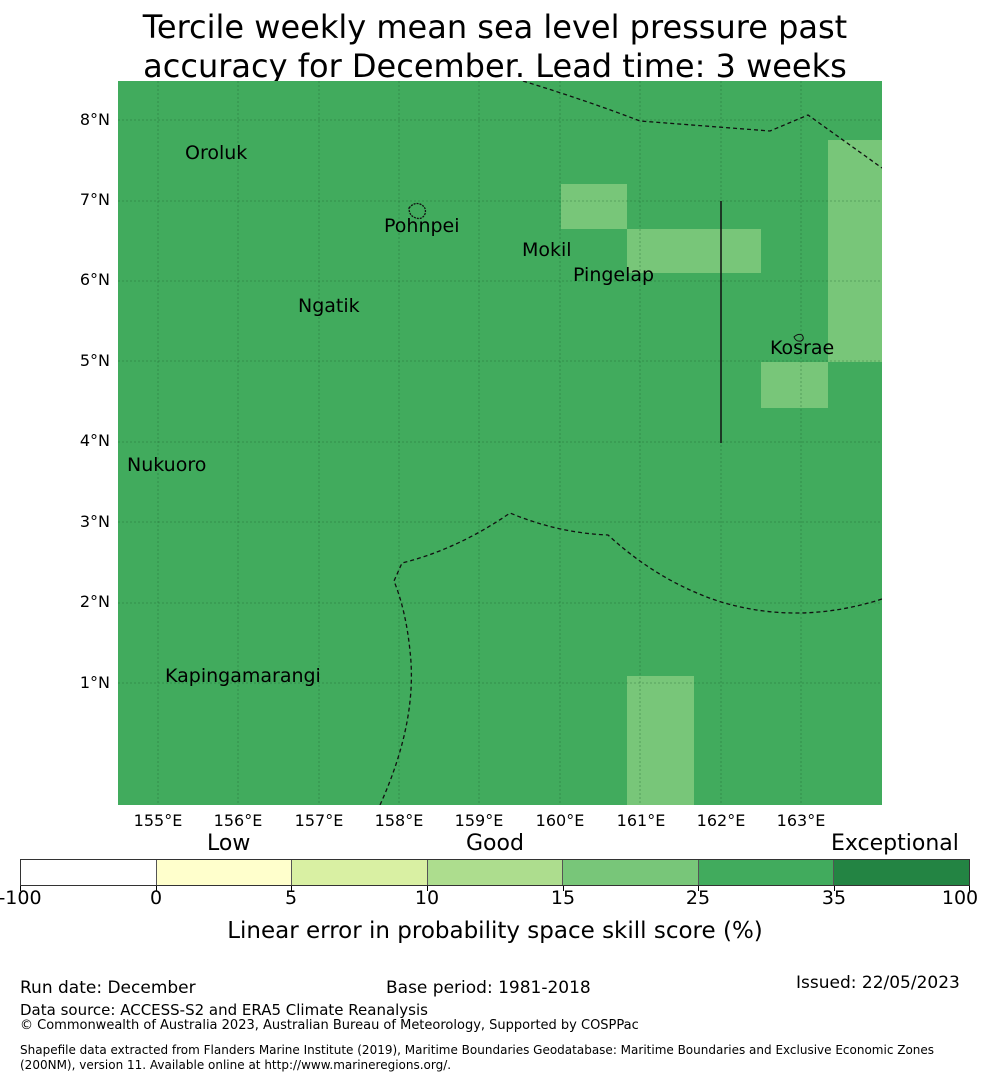  I want to click on lon-label-159e: 159°E, so click(479, 820).